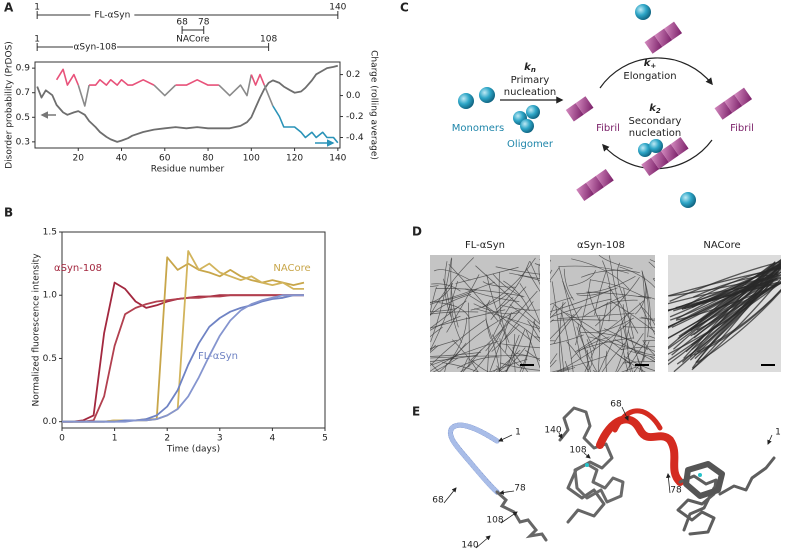 This screenshot has height=550, width=785. Describe the element at coordinates (778, 433) in the screenshot. I see `residue-label: 1` at that location.